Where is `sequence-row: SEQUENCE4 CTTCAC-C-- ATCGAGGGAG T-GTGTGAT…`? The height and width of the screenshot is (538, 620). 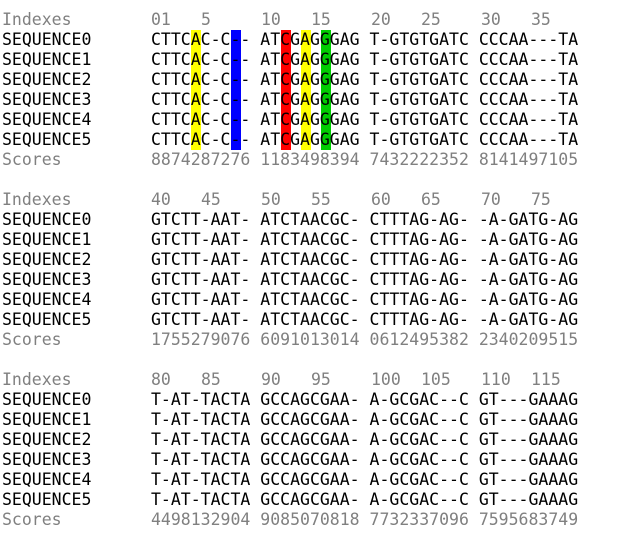
sequence-row: SEQUENCE4 CTTCAC-C-- ATCGAGGGAG T-GTGTGAT… is located at coordinates (310, 120).